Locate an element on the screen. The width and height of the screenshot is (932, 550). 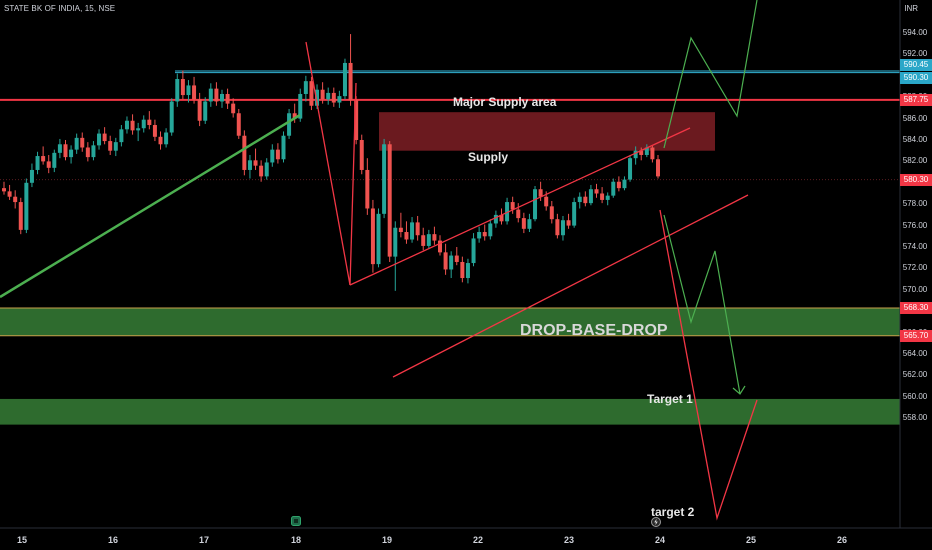
y-tick-label: 586.00 is located at coordinates (915, 118).